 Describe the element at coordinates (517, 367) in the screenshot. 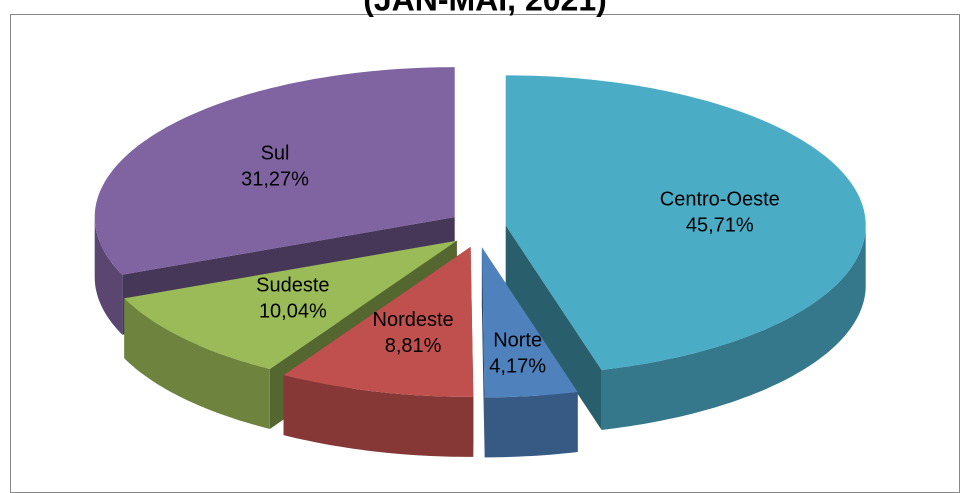

I see `slice-value-label: 4,17%` at that location.